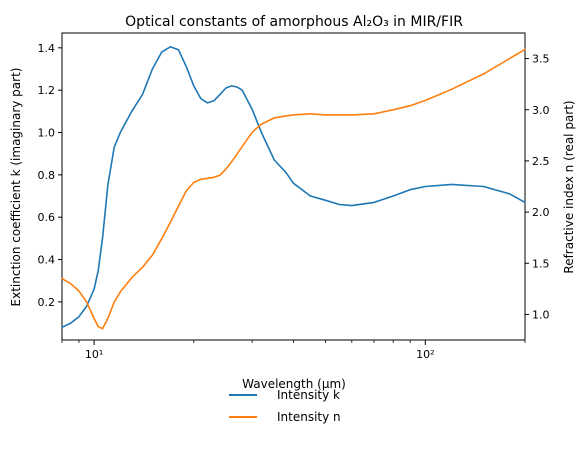 The height and width of the screenshot is (466, 587). Describe the element at coordinates (293, 350) in the screenshot. I see `x-axis-ticks: 10¹ 10²` at that location.